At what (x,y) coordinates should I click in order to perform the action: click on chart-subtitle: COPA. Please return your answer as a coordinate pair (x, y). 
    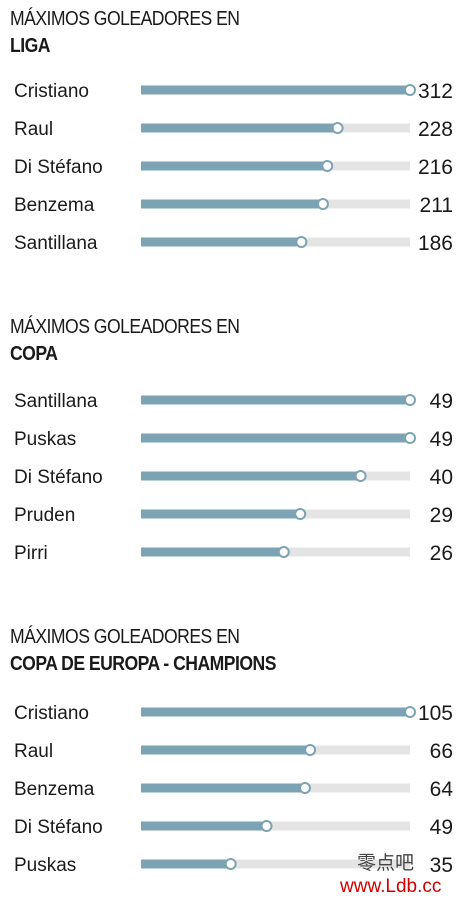
    Looking at the image, I should click on (34, 354).